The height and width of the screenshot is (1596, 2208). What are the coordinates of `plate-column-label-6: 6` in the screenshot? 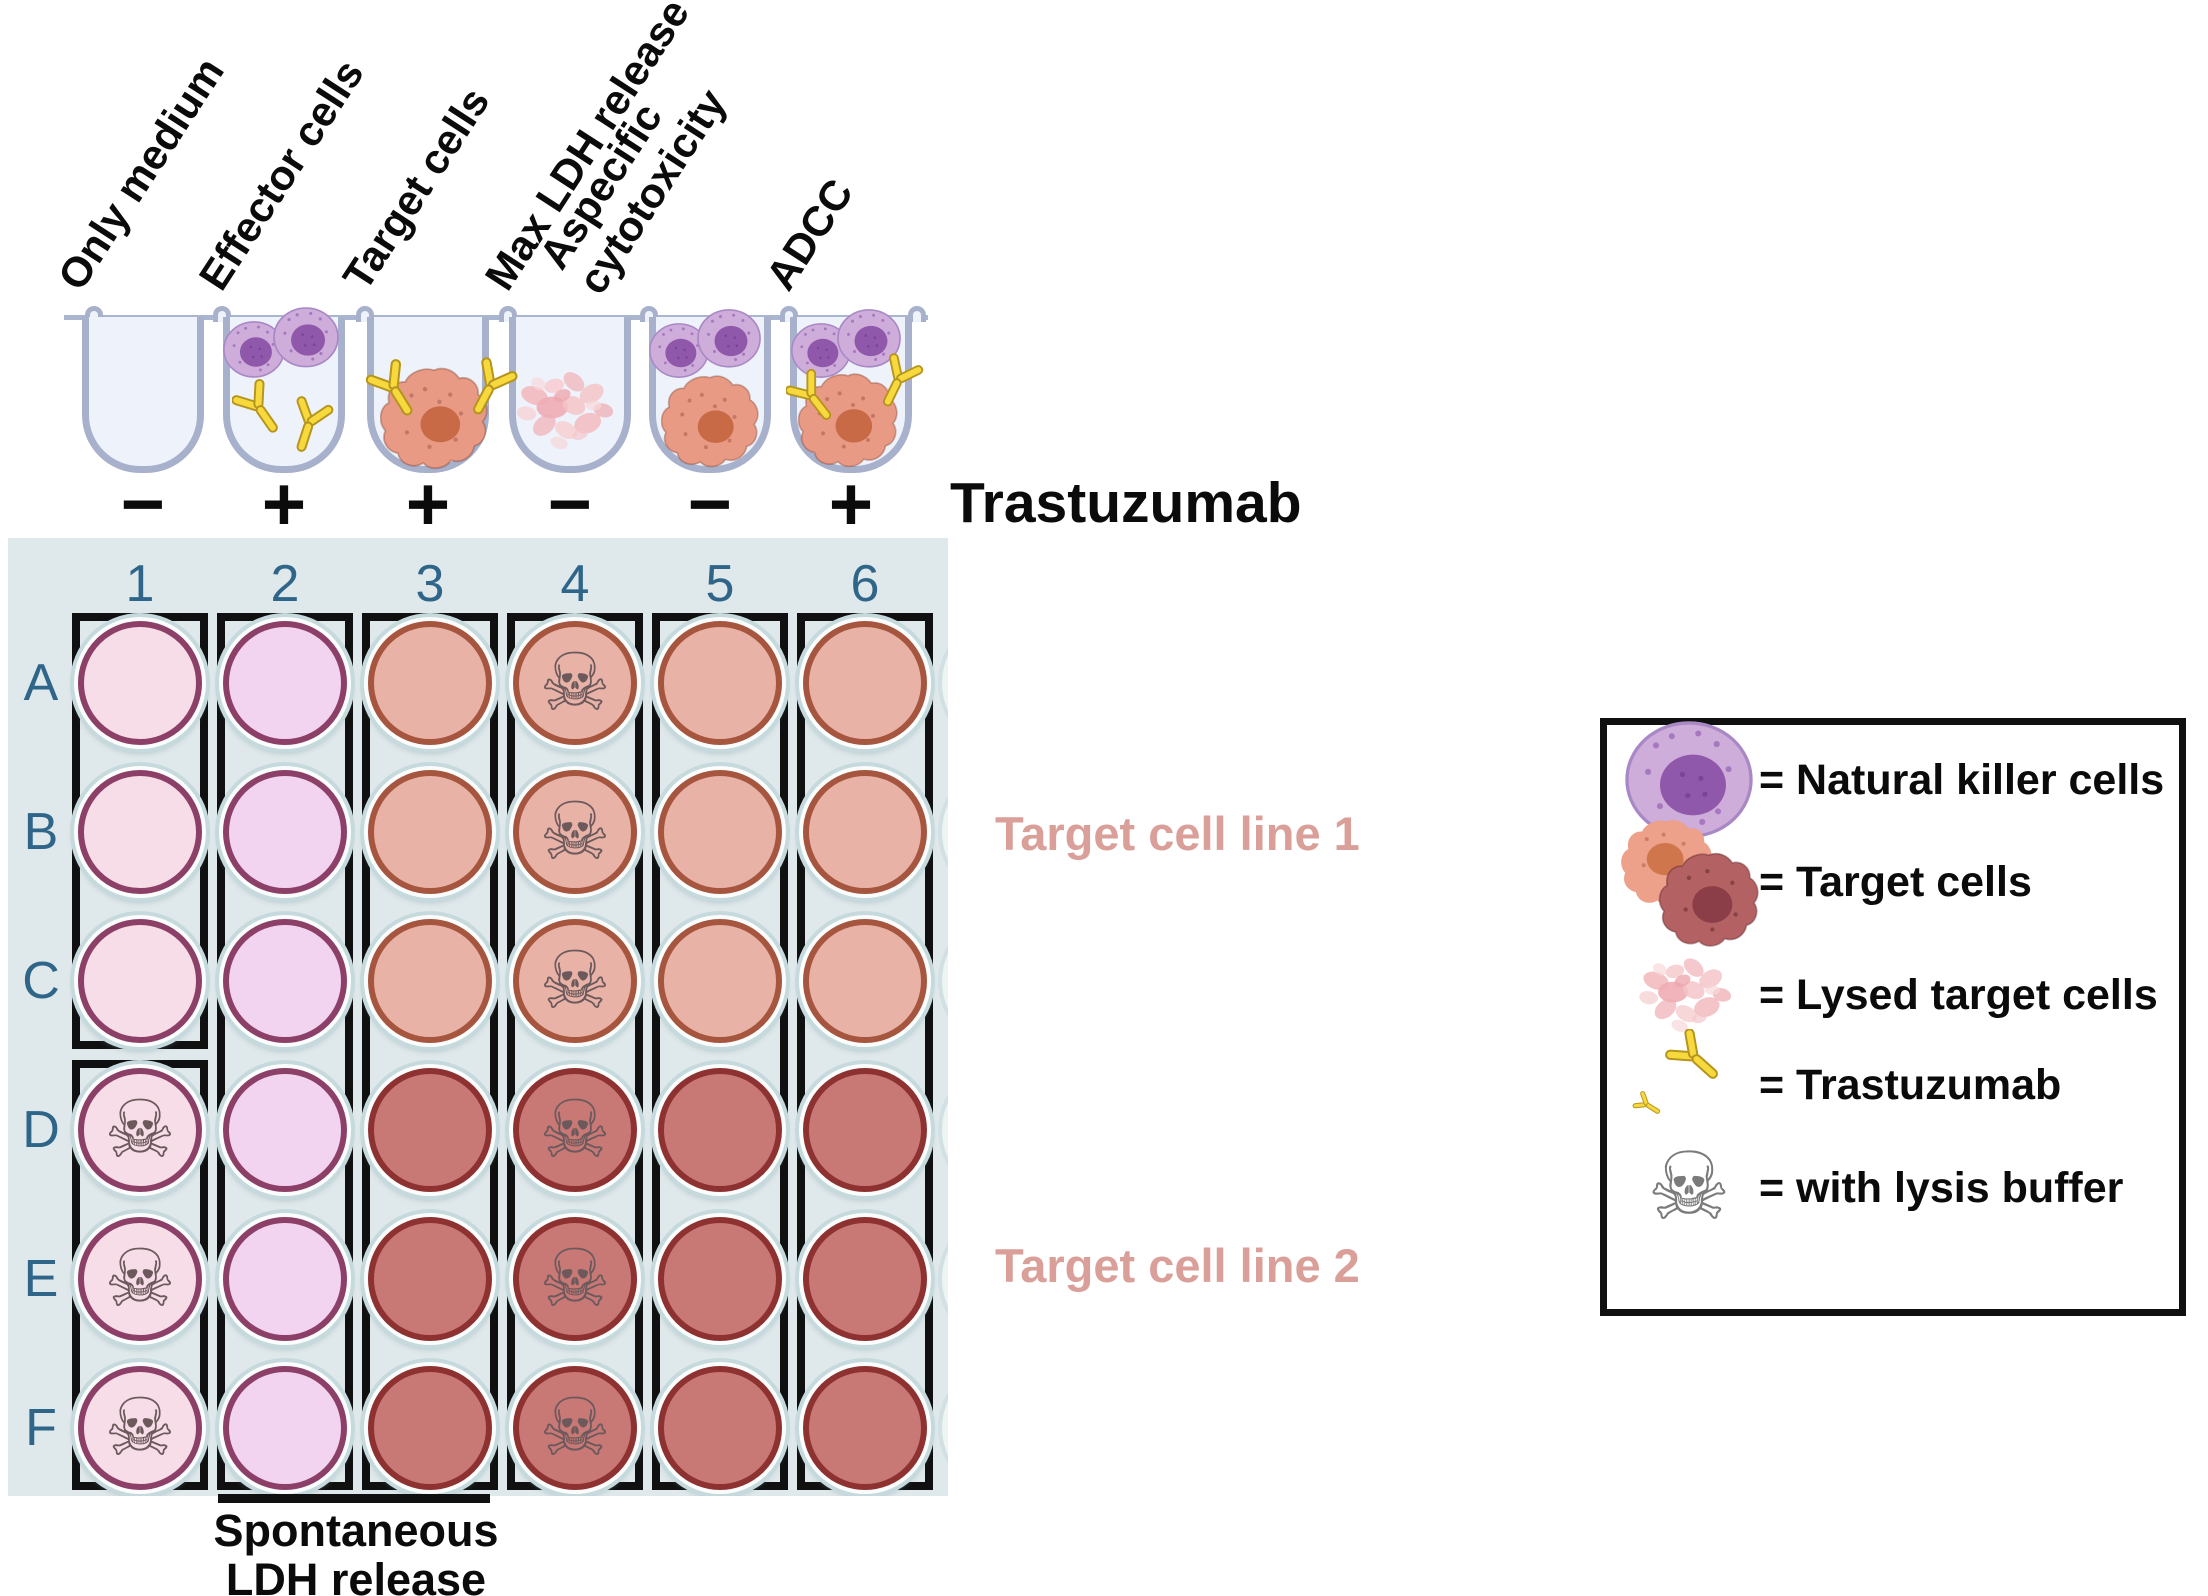 It's located at (865, 584).